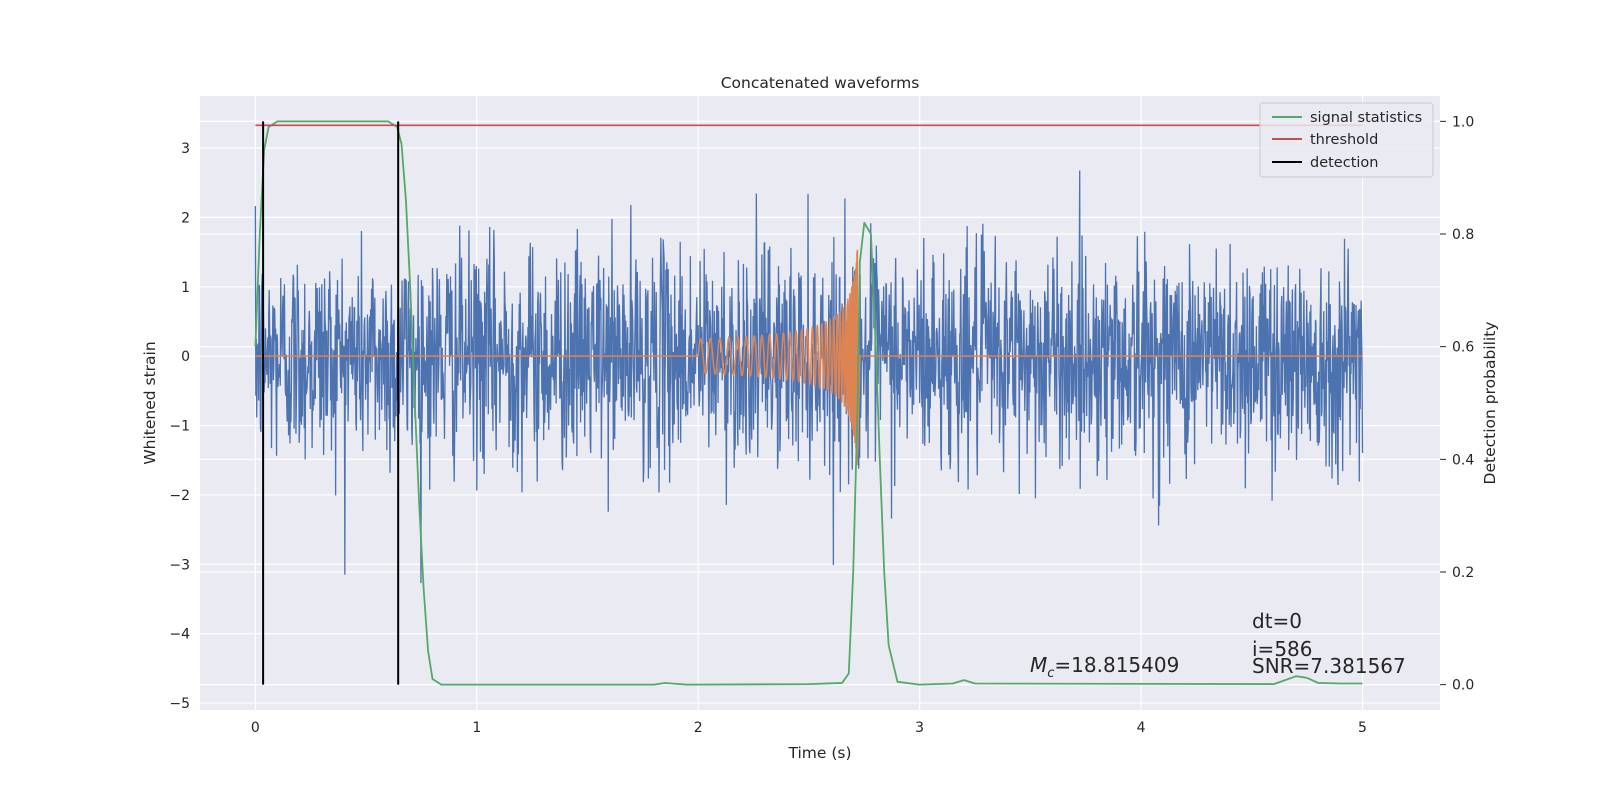 The image size is (1600, 800). I want to click on mc-subscript: c, so click(1050, 673).